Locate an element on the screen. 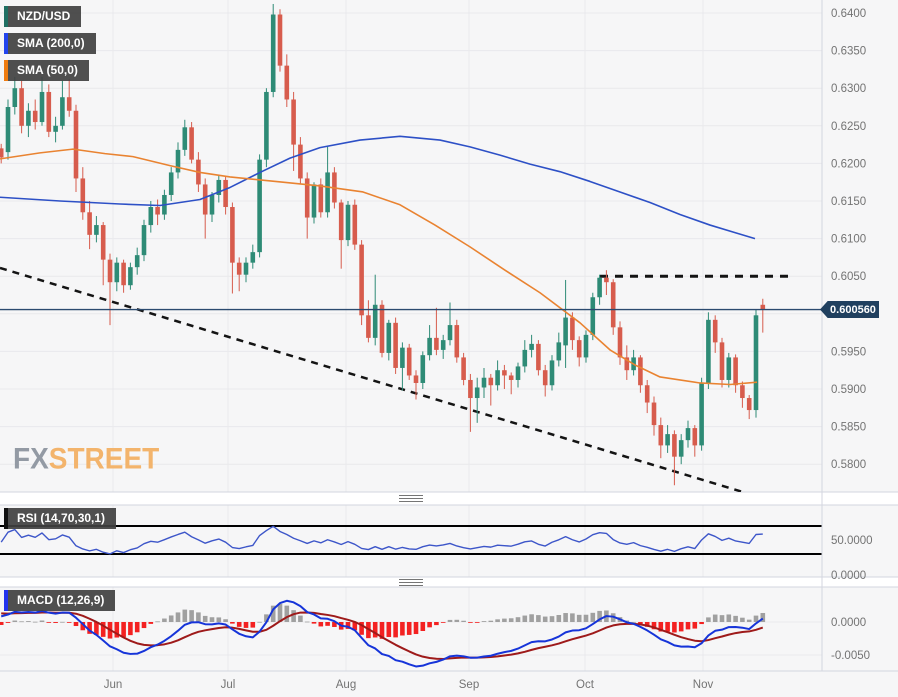 This screenshot has height=697, width=898. symbol-label: NZD/USD is located at coordinates (44, 16).